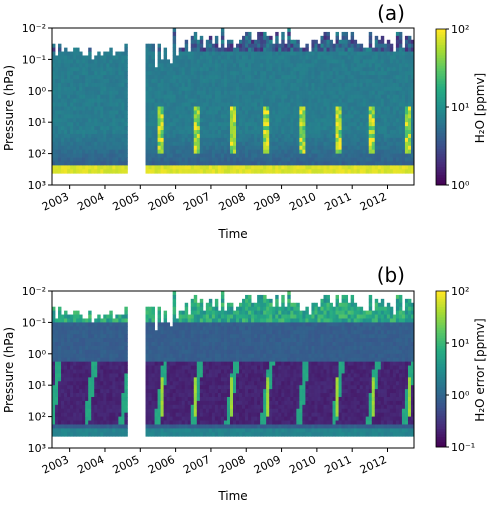 The height and width of the screenshot is (508, 500). What do you see at coordinates (441, 170) in the screenshot?
I see `panel-a-colorbar-segment` at bounding box center [441, 170].